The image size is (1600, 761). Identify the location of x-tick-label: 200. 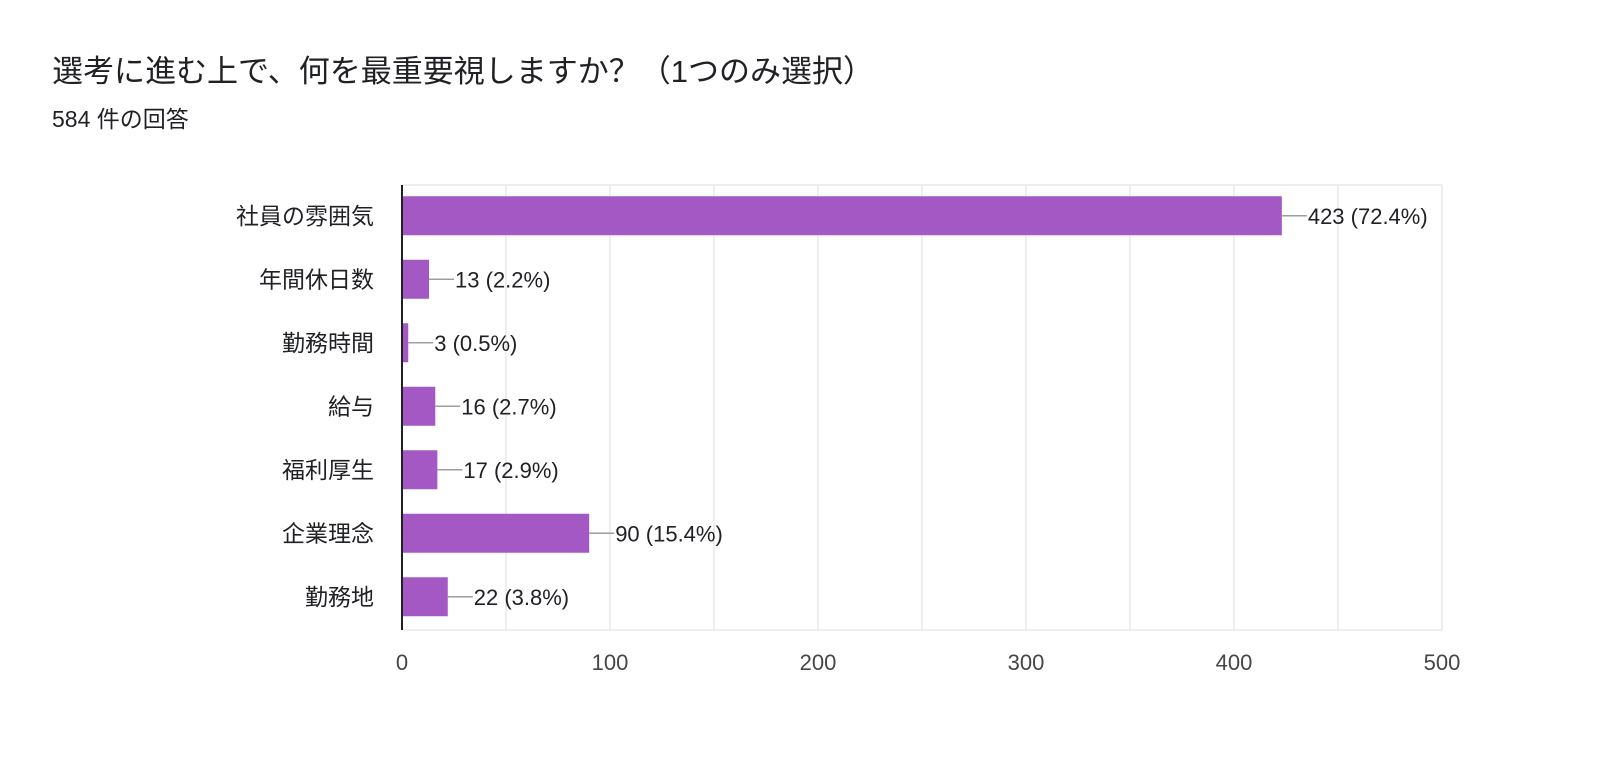
(818, 662).